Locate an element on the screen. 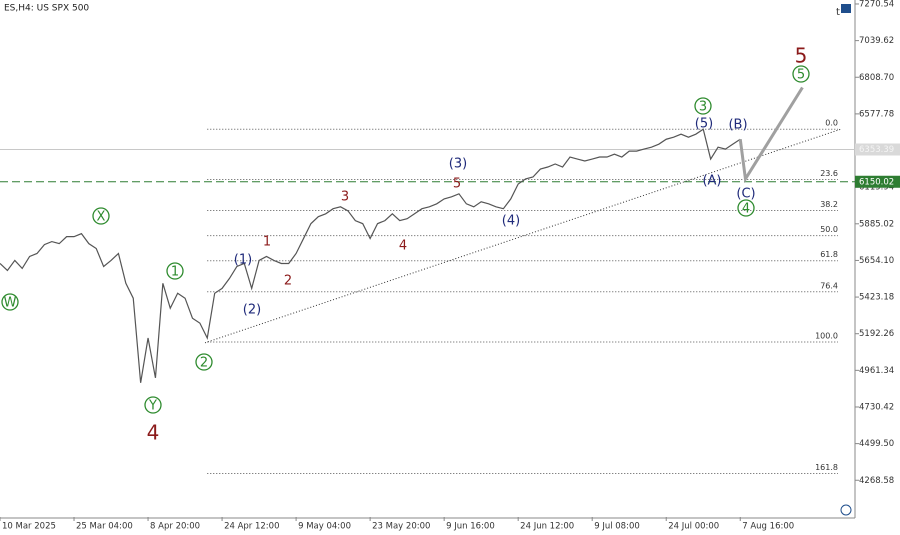  chart-title: ES,H4: US SPX 500 is located at coordinates (46, 9).